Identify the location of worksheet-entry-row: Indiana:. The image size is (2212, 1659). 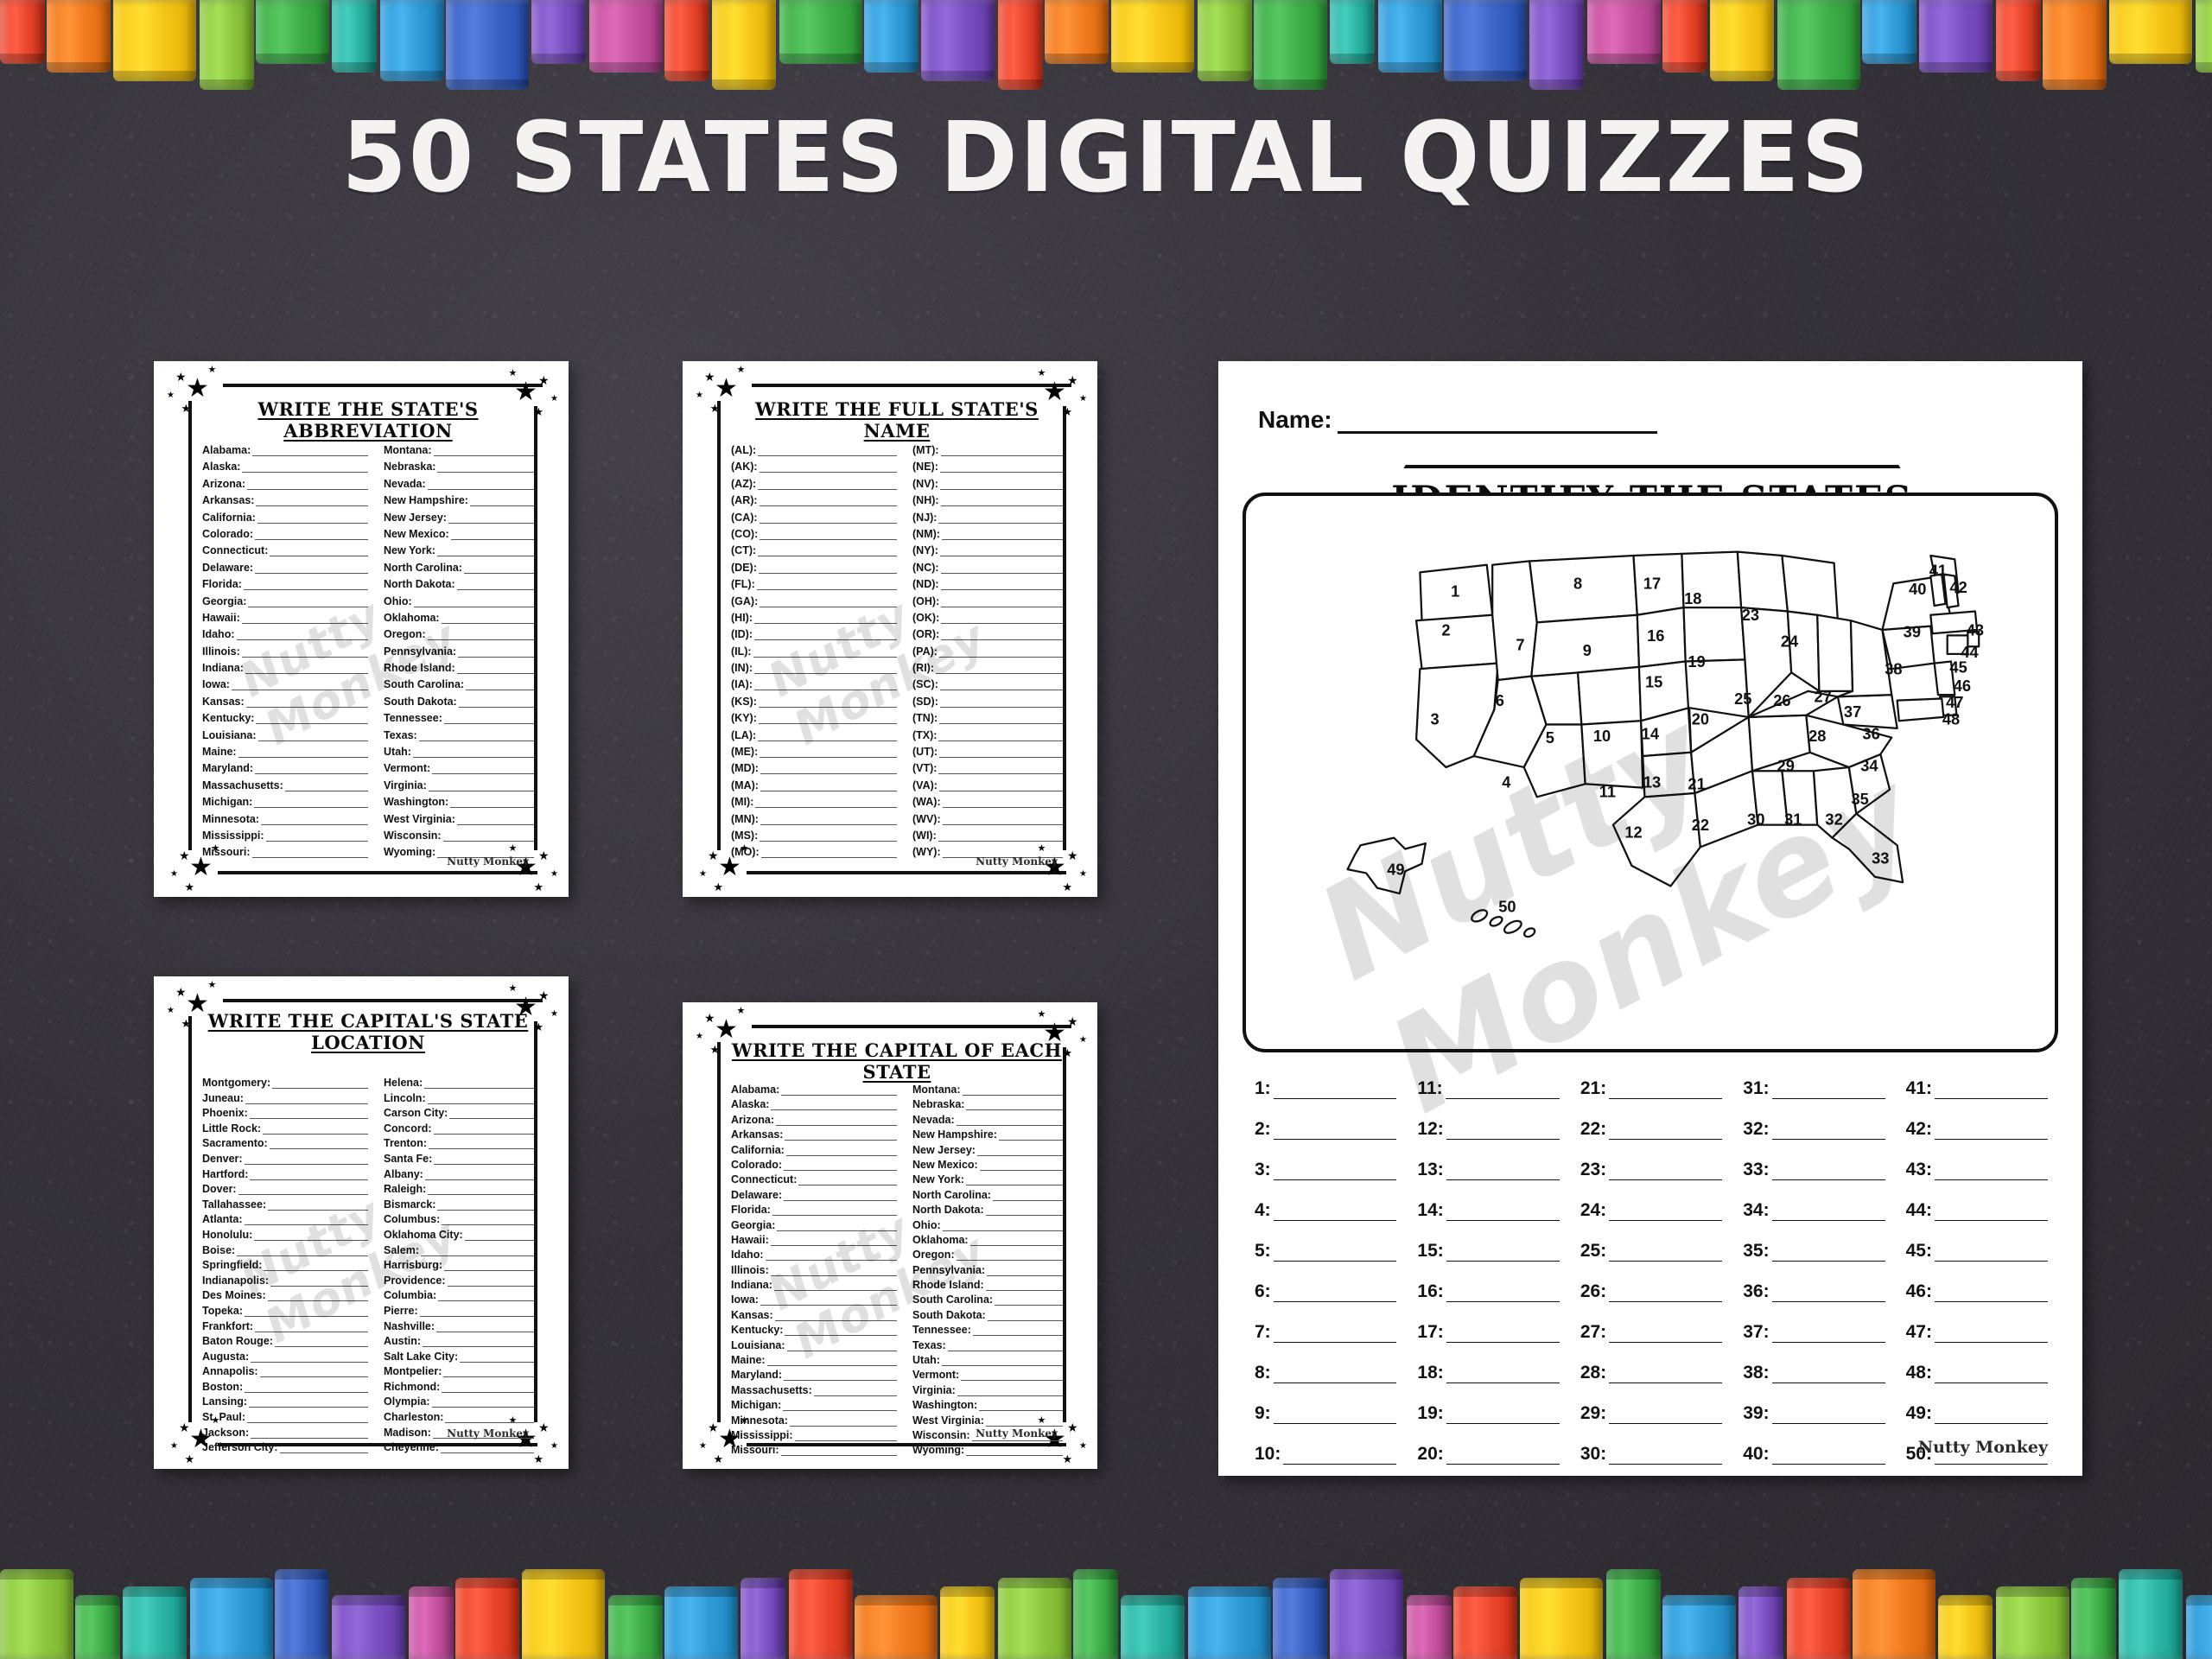
(814, 1285).